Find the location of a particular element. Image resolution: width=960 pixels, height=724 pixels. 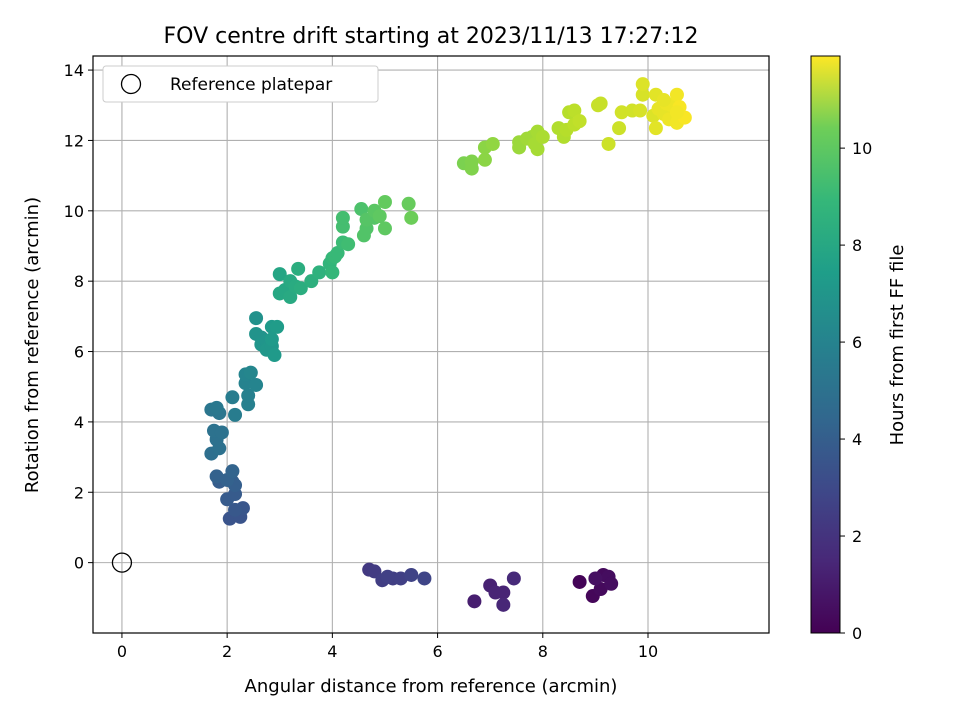

y-tick-label: 14 is located at coordinates (74, 70).